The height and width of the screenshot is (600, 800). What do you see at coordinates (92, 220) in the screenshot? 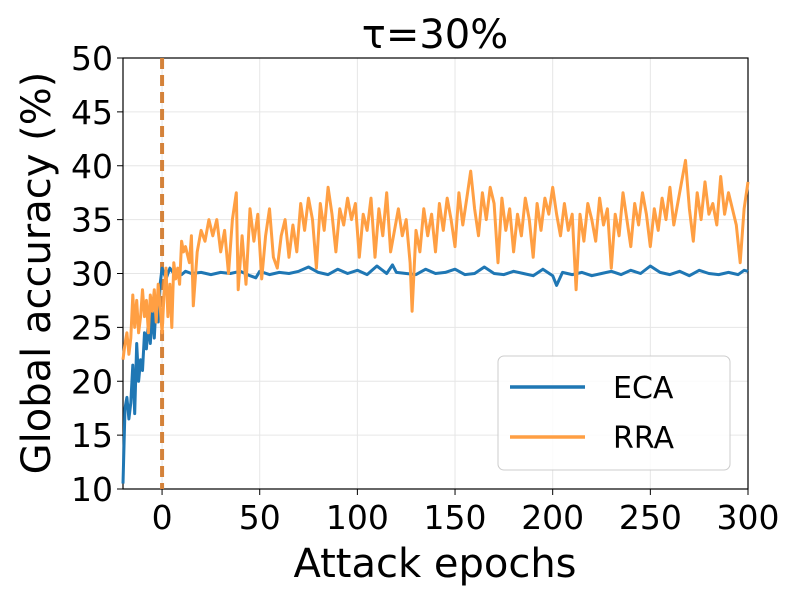
I see `y-tick-label: 35` at bounding box center [92, 220].